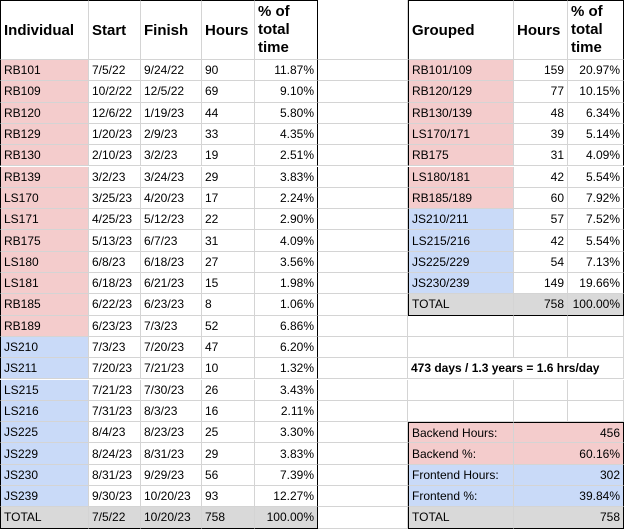 Image resolution: width=624 pixels, height=529 pixels. I want to click on individual-name-cell: RB101, so click(44, 71).